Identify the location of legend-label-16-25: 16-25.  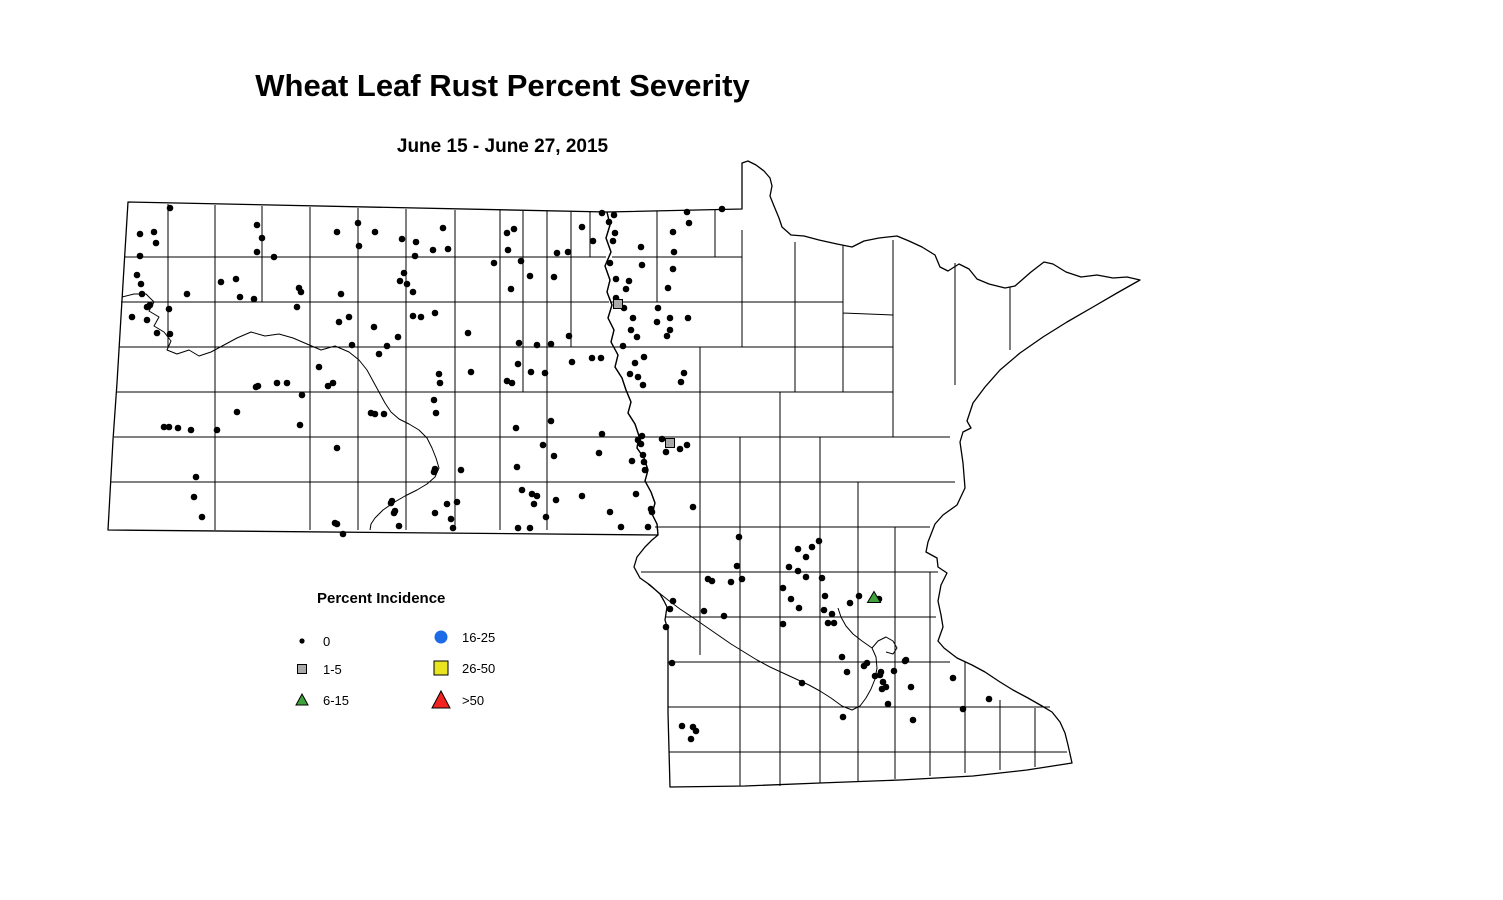
(479, 637).